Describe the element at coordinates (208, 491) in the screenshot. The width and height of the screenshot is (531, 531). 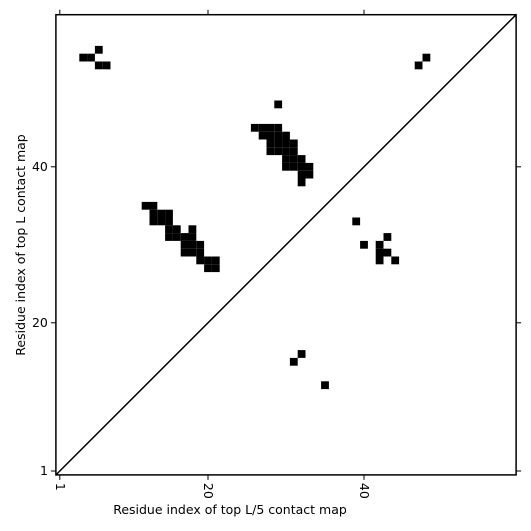
I see `x-tick-label: 20` at that location.